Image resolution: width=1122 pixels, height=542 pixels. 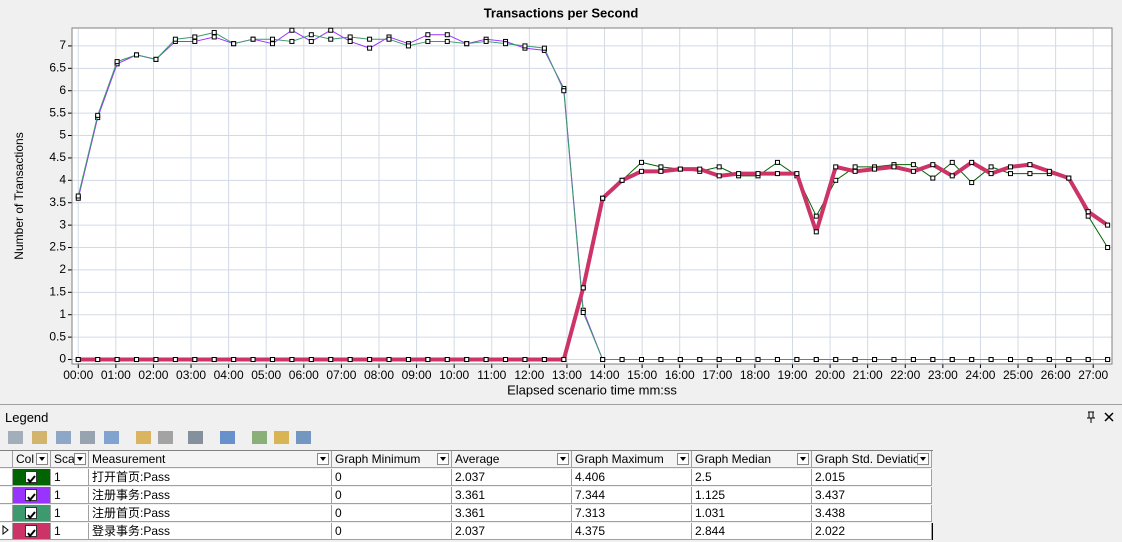 What do you see at coordinates (62, 269) in the screenshot?
I see `y-tick-label: 2` at bounding box center [62, 269].